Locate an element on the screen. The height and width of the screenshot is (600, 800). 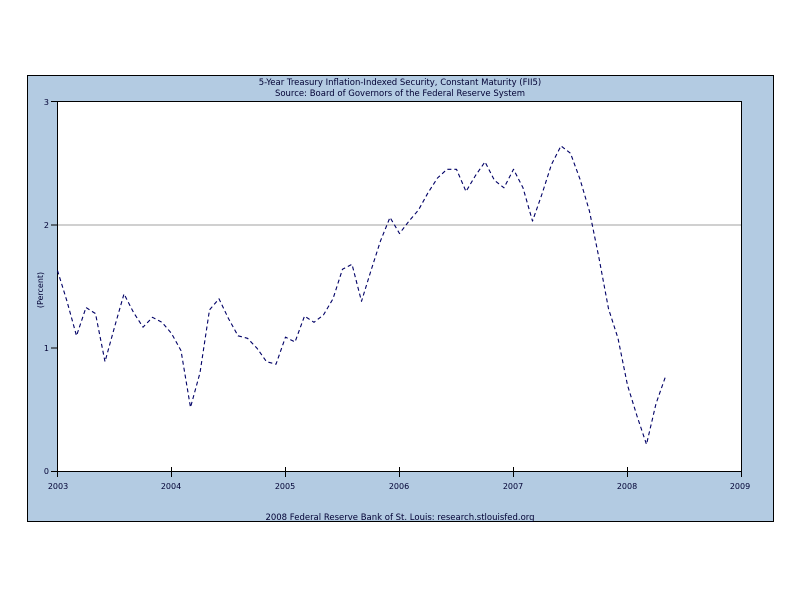
y-tick-label-1: 1 is located at coordinates (46, 348).